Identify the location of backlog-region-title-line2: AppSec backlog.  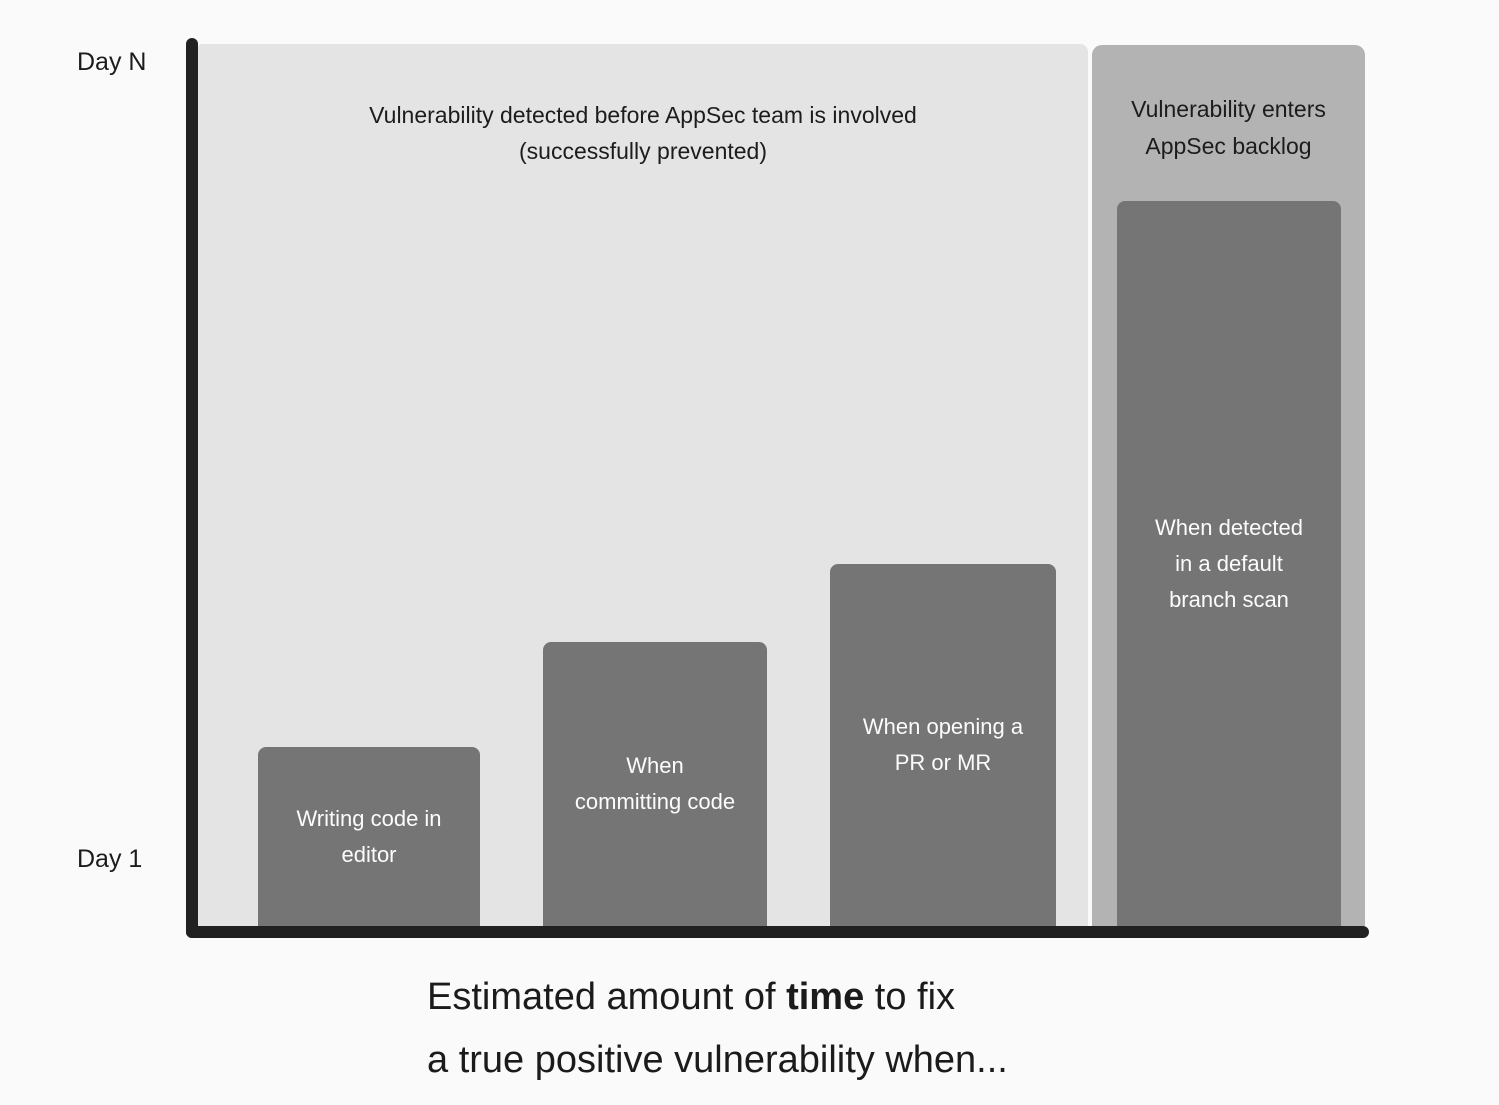
(1228, 146).